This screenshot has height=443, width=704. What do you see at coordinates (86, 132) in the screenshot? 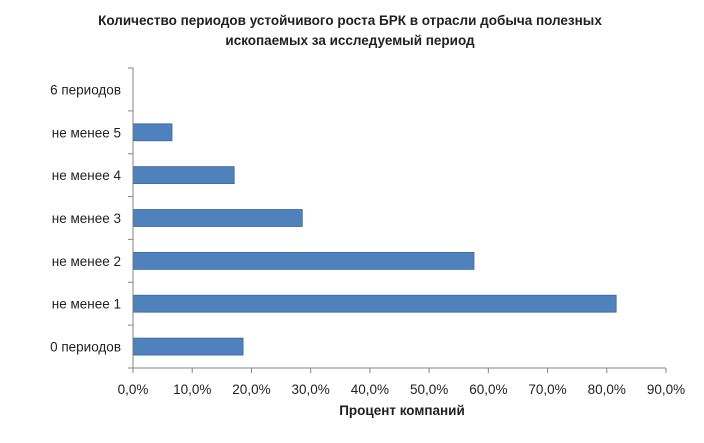
I see `category-label-1: не менее 5` at bounding box center [86, 132].